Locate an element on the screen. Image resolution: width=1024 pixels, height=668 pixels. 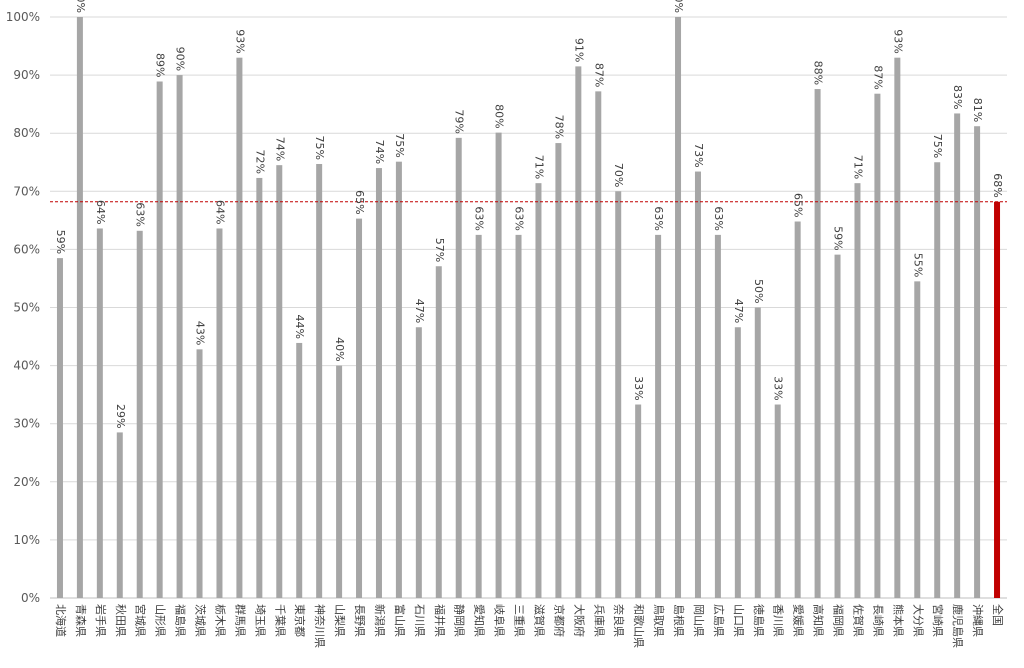
x-tick-label: 滋賀県 is located at coordinates (538, 620).